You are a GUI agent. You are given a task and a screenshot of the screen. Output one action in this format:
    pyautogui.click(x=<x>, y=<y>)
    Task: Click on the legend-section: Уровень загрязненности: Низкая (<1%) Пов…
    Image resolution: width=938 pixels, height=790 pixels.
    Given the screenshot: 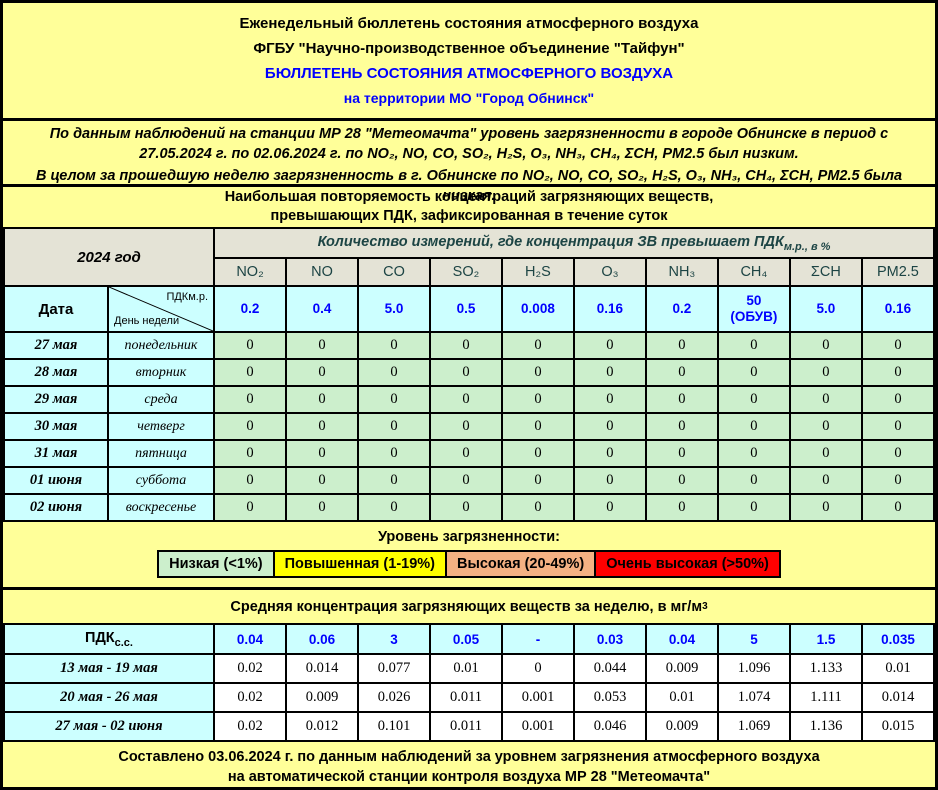 What is the action you would take?
    pyautogui.click(x=469, y=556)
    